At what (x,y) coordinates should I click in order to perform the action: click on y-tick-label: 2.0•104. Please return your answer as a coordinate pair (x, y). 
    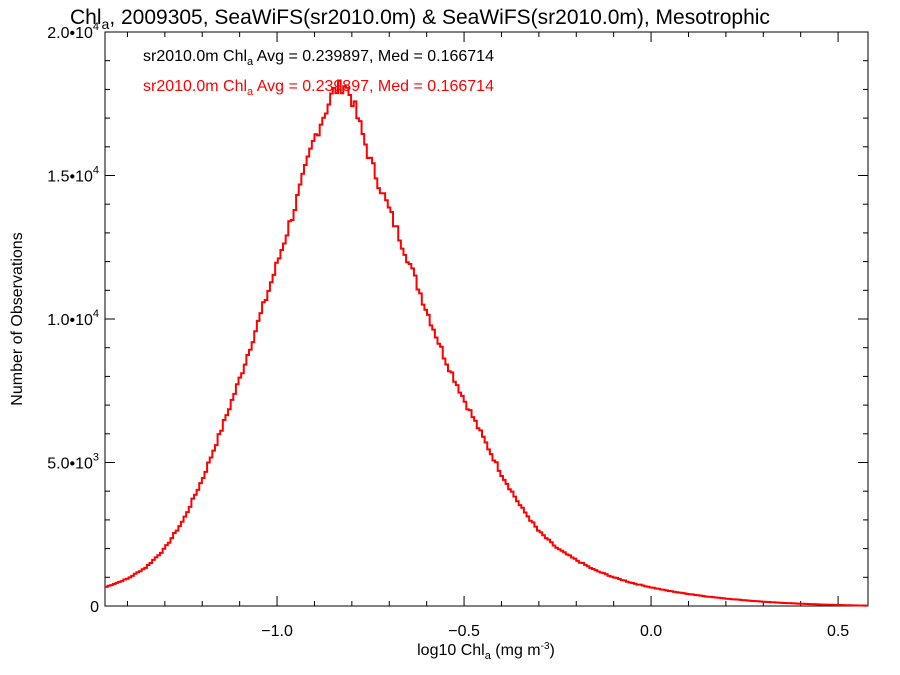
    Looking at the image, I should click on (73, 31).